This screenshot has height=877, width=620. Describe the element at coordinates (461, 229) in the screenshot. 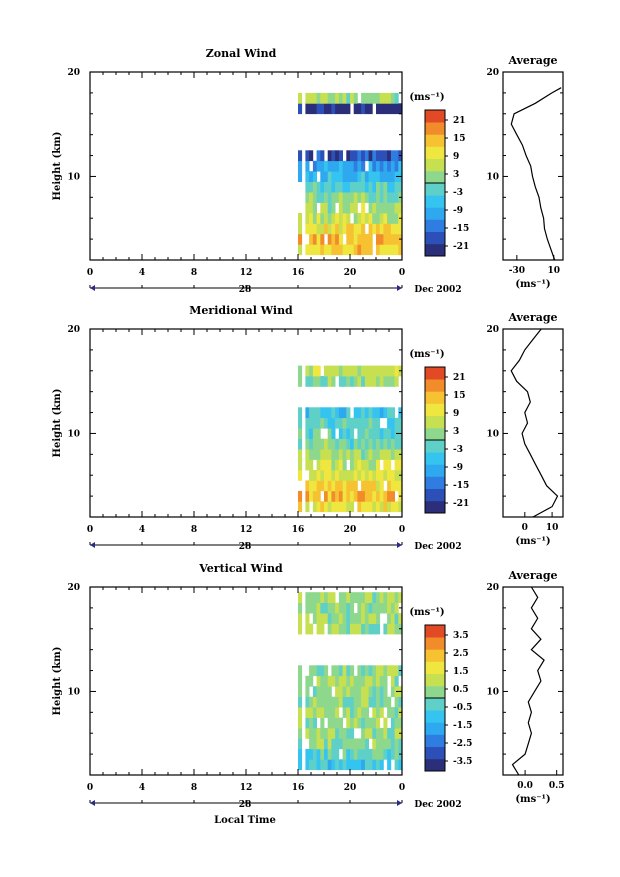

I see `colorbar-tick-label: -15` at that location.